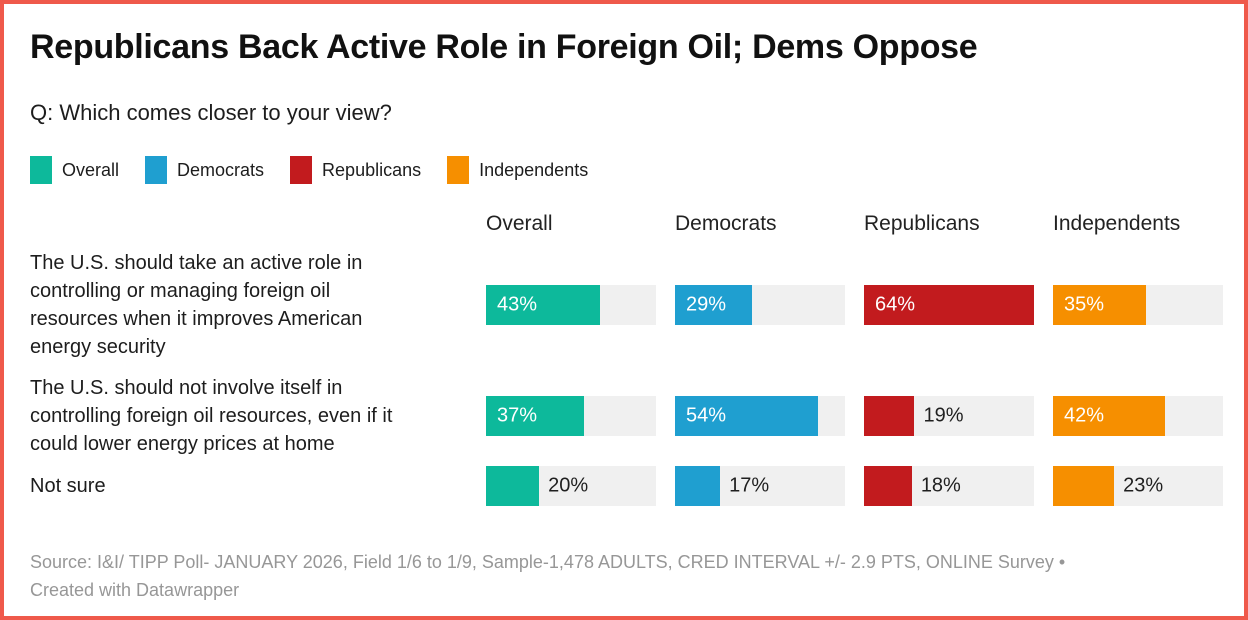 Image resolution: width=1248 pixels, height=620 pixels. I want to click on bar-overall: 37%, so click(571, 416).